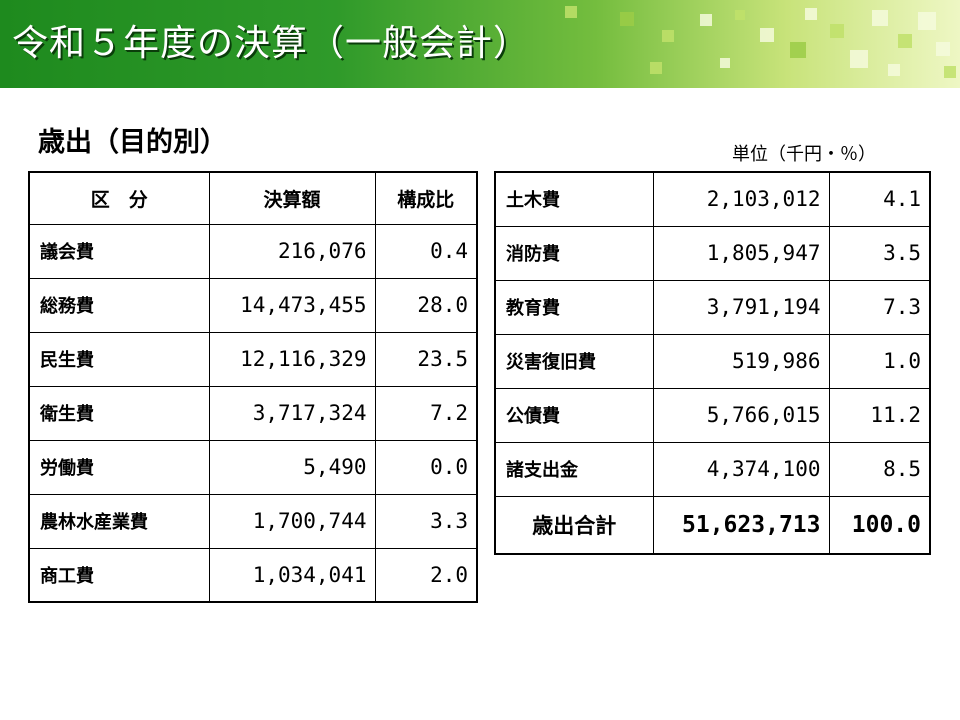 Image resolution: width=960 pixels, height=720 pixels. What do you see at coordinates (119, 467) in the screenshot?
I see `row-name: 労働費` at bounding box center [119, 467].